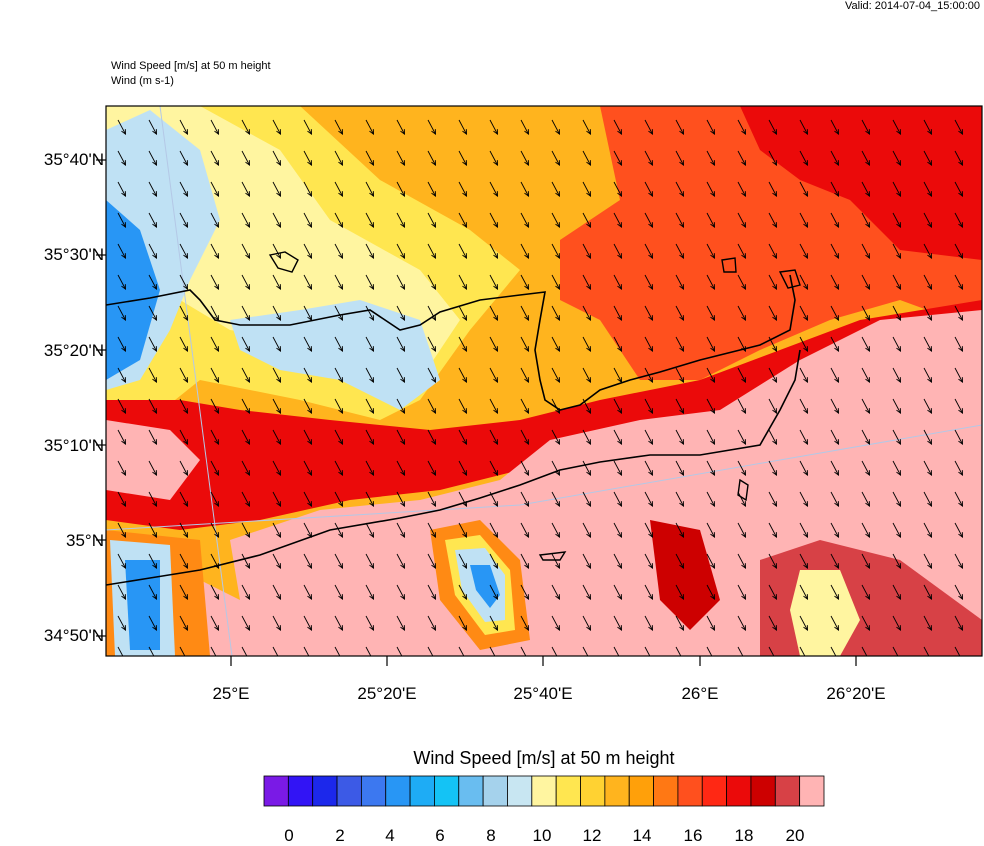 The image size is (984, 846). I want to click on lat-tick-label: 35°N, so click(85, 540).